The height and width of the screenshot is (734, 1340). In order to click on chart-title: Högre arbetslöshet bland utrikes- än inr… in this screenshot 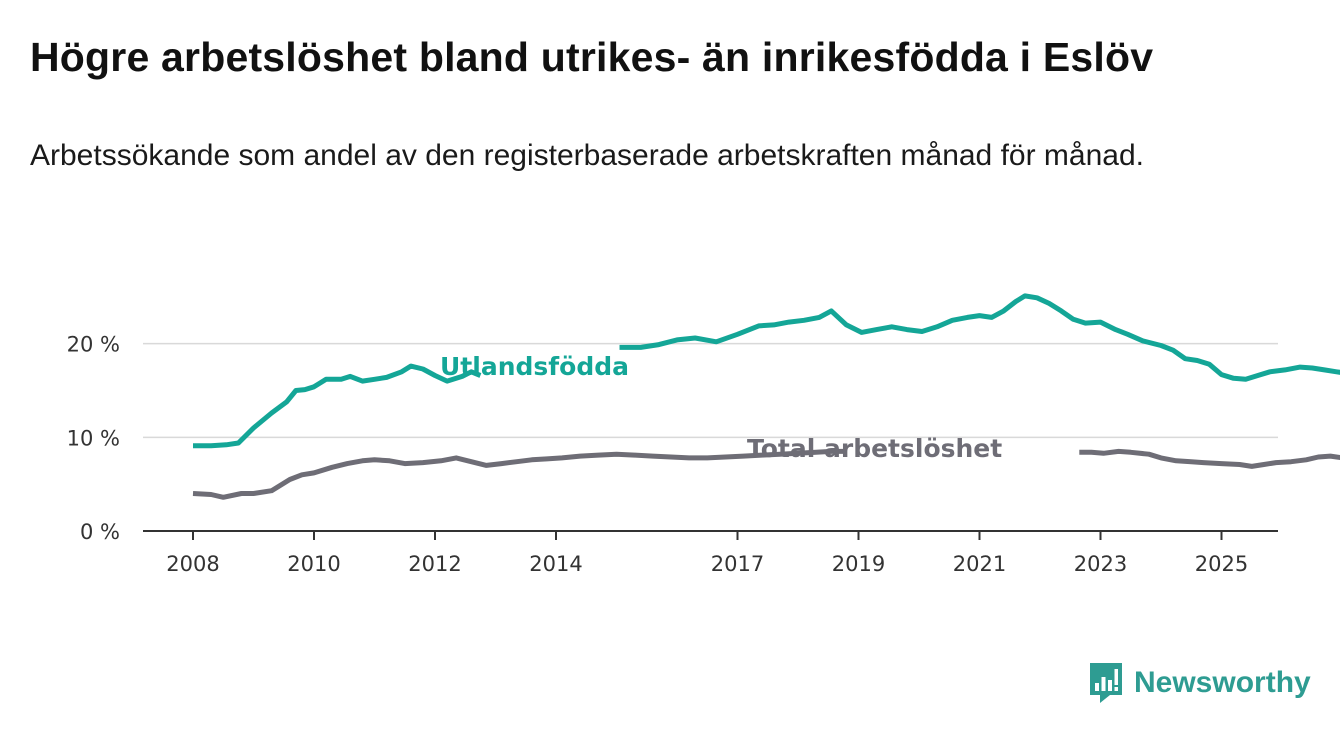, I will do `click(592, 57)`.